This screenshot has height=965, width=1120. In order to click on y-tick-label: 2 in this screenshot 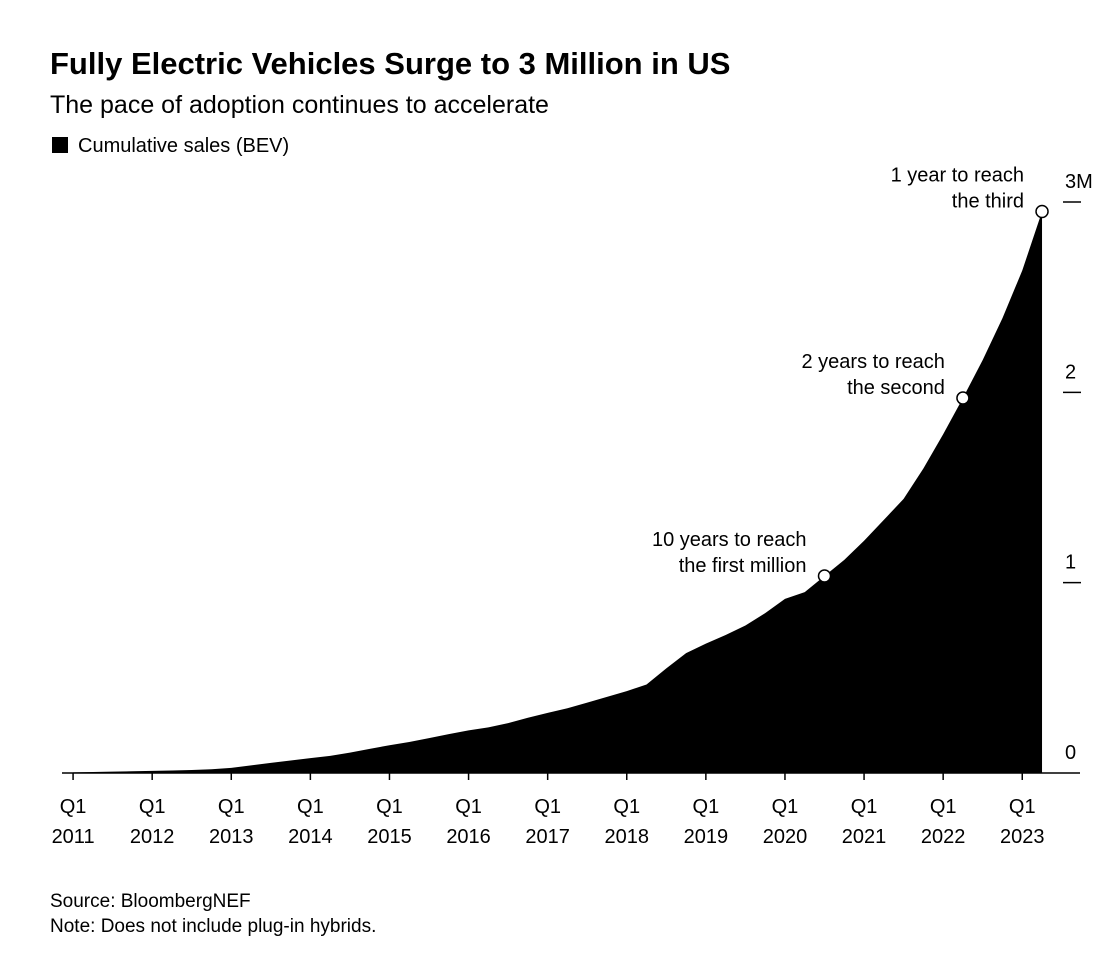, I will do `click(1070, 372)`.